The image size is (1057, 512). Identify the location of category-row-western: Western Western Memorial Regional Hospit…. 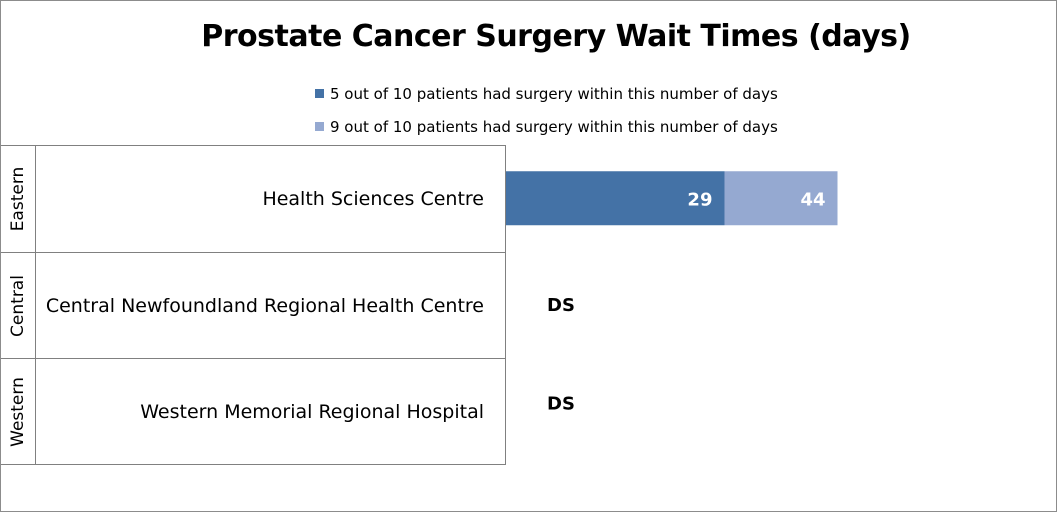
(253, 411).